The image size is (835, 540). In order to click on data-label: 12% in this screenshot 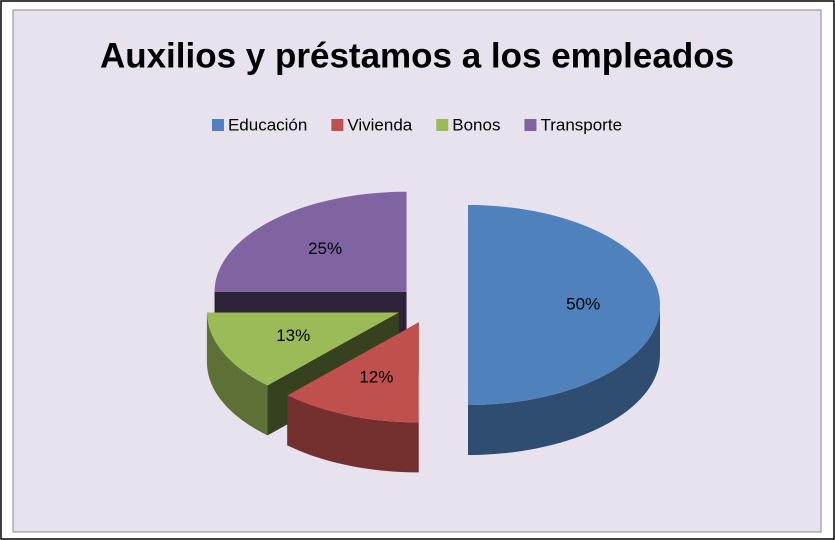, I will do `click(376, 377)`.